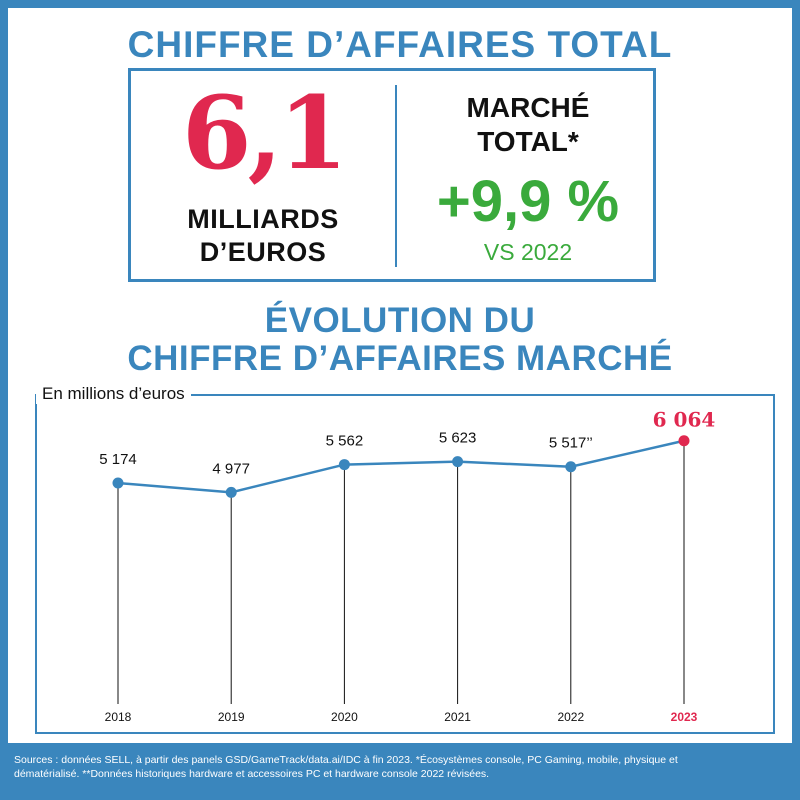 The width and height of the screenshot is (800, 800). Describe the element at coordinates (231, 717) in the screenshot. I see `year-label-2019: 2019` at that location.